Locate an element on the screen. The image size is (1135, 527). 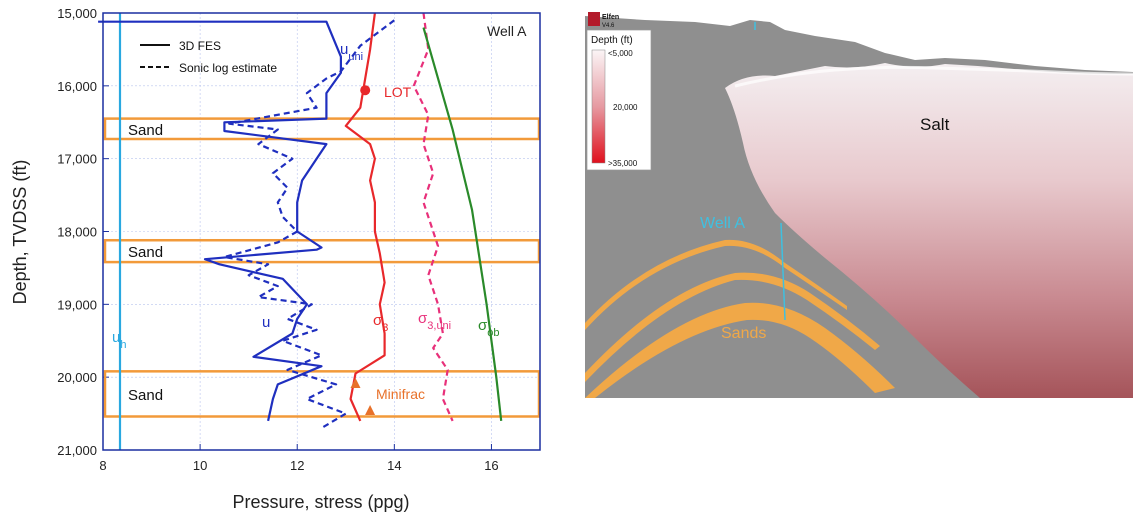
sands-label: Sands is located at coordinates (743, 333).